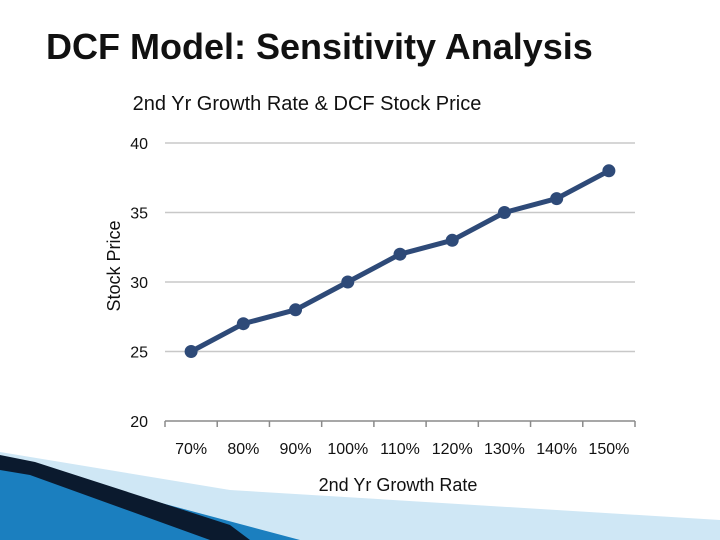 The height and width of the screenshot is (540, 720). Describe the element at coordinates (139, 353) in the screenshot. I see `y-tick-label: 25` at that location.